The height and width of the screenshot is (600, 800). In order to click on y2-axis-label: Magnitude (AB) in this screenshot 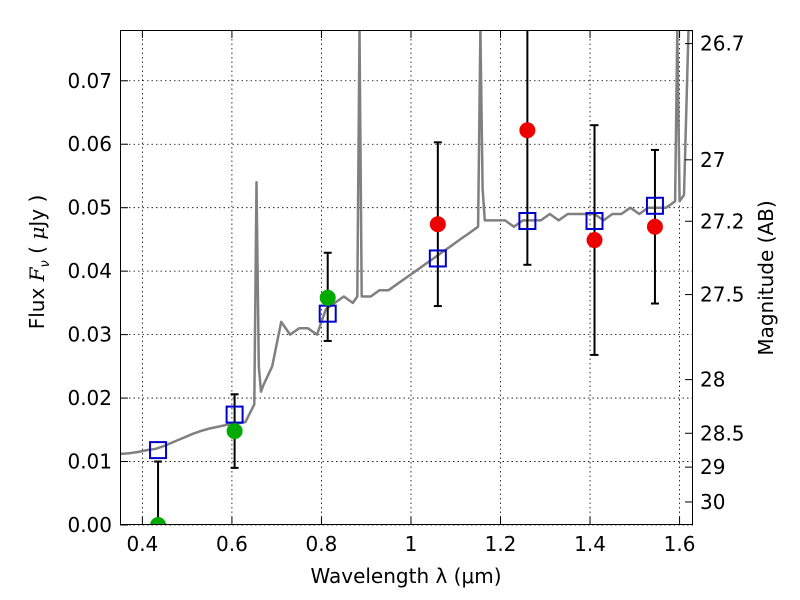, I will do `click(766, 277)`.